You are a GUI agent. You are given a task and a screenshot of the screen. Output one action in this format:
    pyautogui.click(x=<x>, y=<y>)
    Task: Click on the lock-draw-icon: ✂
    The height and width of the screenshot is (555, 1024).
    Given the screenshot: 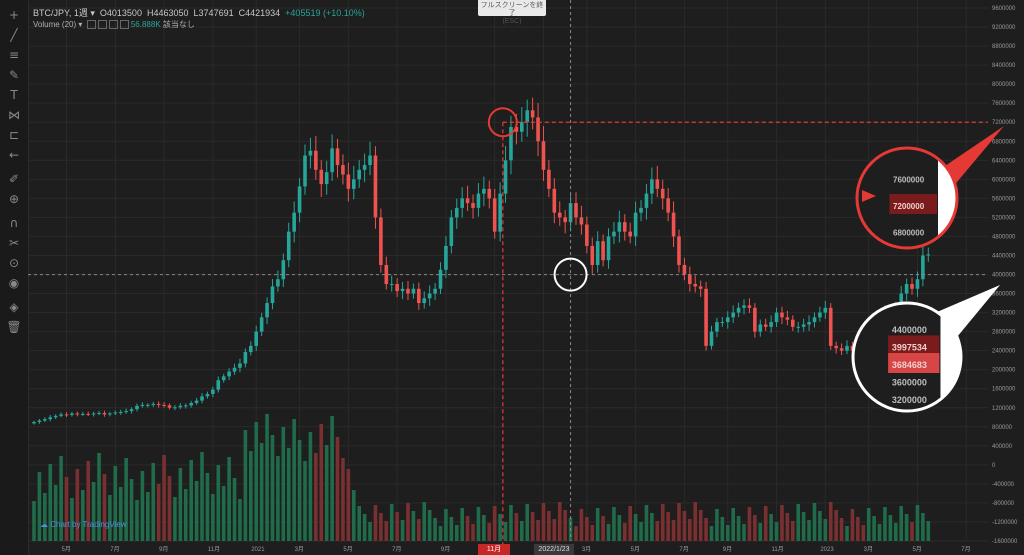 What is the action you would take?
    pyautogui.click(x=14, y=243)
    